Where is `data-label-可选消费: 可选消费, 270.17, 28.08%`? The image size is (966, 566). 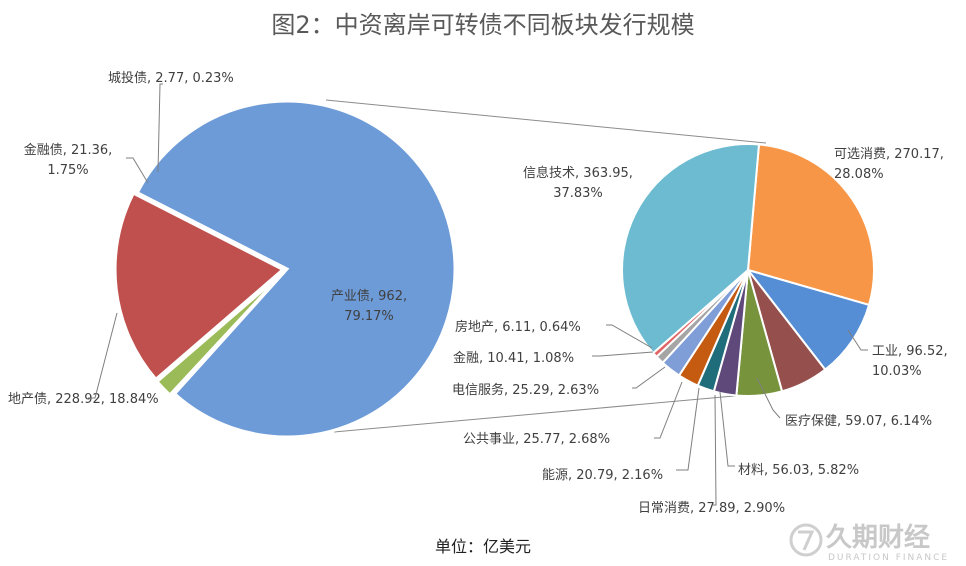
data-label-可选消费: 可选消费, 270.17, 28.08% is located at coordinates (889, 164).